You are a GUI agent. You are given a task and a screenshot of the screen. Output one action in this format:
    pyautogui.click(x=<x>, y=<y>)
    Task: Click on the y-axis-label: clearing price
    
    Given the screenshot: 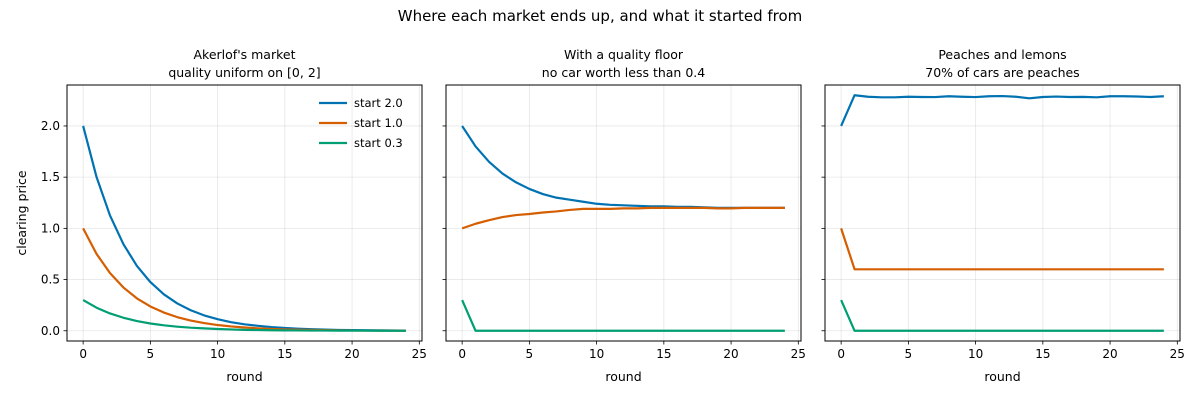 What is the action you would take?
    pyautogui.click(x=21, y=213)
    